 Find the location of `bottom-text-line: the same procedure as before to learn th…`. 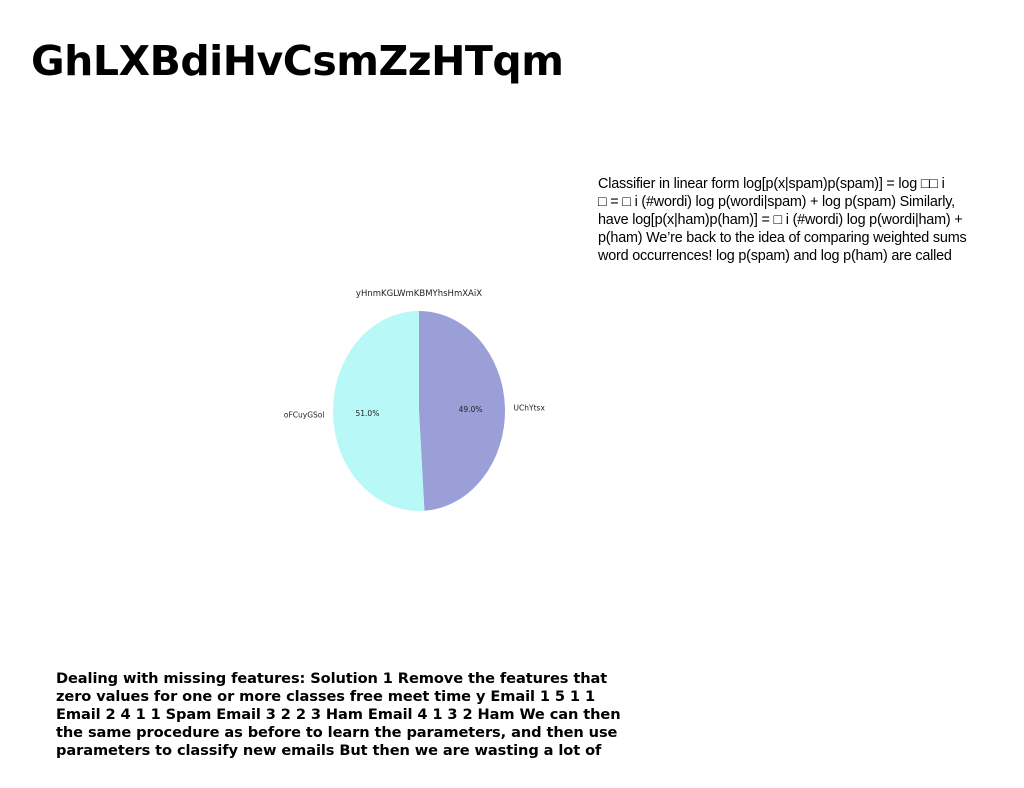

bottom-text-line: the same procedure as before to learn th… is located at coordinates (337, 732).